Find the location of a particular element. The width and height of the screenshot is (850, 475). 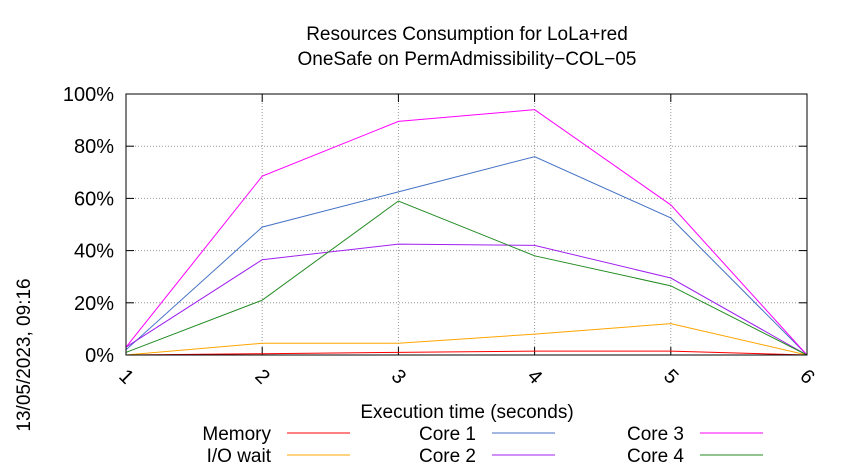

side-timestamp: 13/05/2023, 09:16 is located at coordinates (24, 354).